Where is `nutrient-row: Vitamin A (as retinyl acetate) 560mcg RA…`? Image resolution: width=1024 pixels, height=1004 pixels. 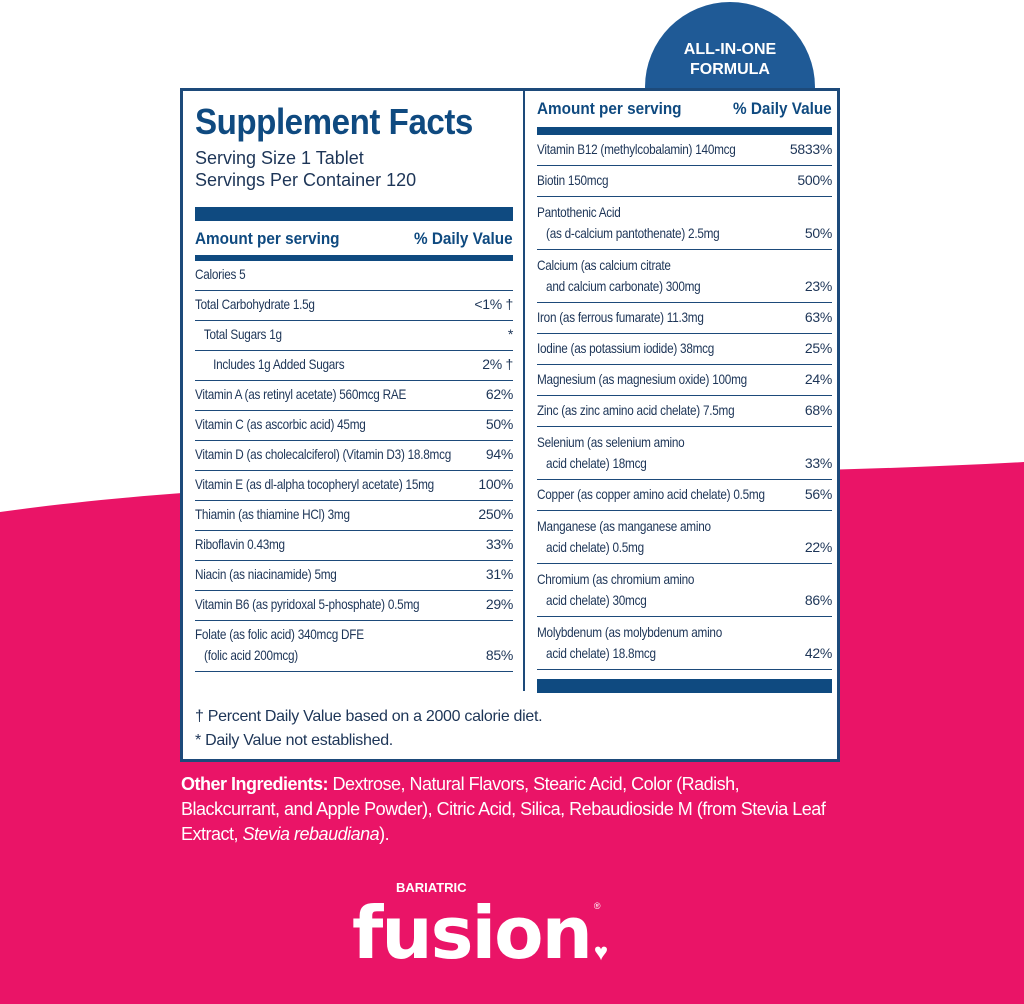
nutrient-row: Vitamin A (as retinyl acetate) 560mcg RA… is located at coordinates (354, 396).